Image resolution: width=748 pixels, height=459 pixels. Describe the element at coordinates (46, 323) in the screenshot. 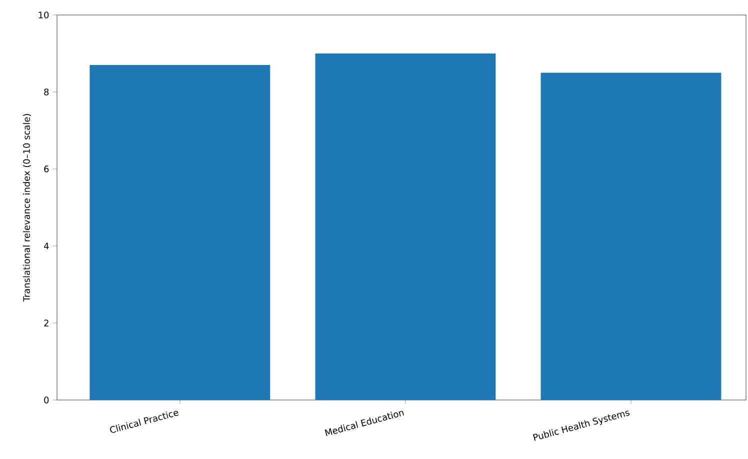

I see `y-tick-label: 2` at that location.